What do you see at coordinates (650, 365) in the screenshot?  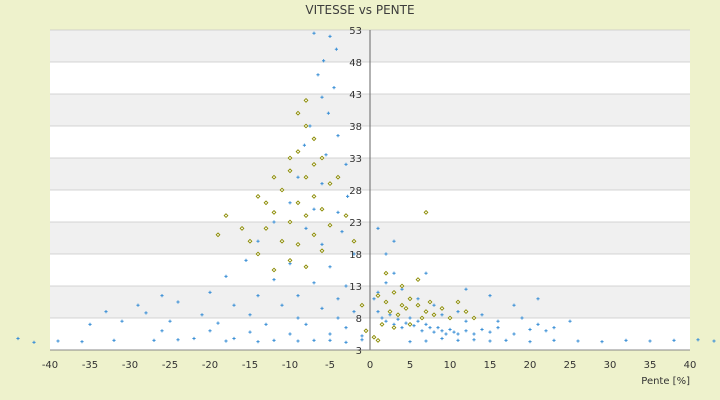 I see `x-tick-label: 35` at bounding box center [650, 365].